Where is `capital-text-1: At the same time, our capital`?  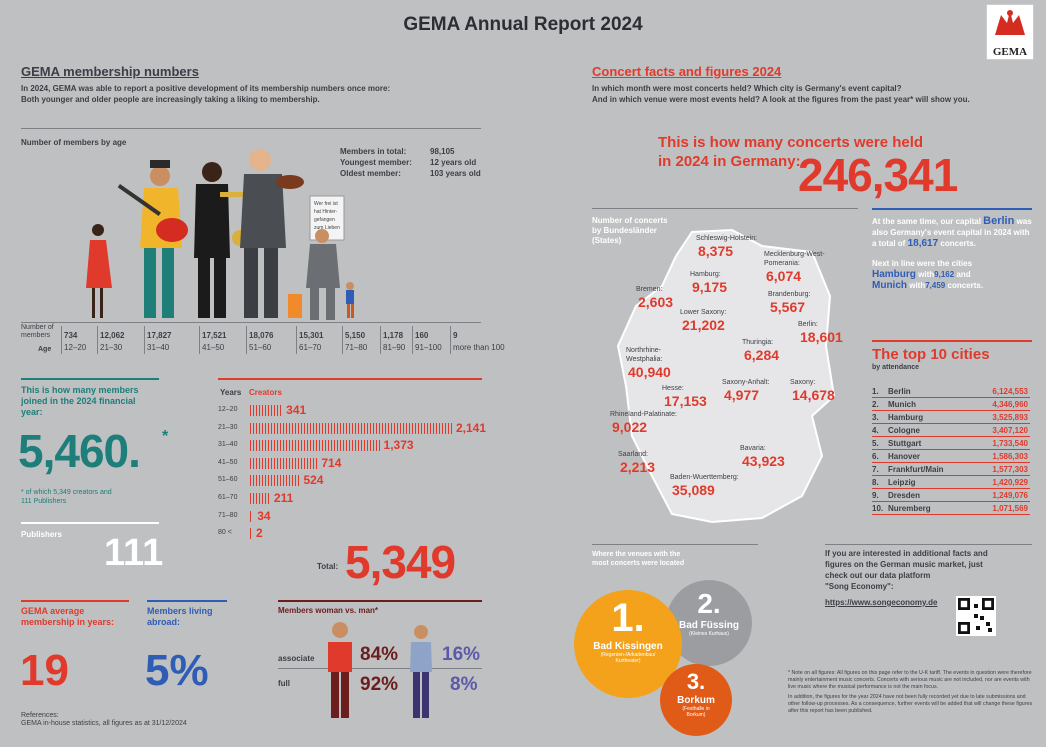 capital-text-1: At the same time, our capital is located at coordinates (926, 221).